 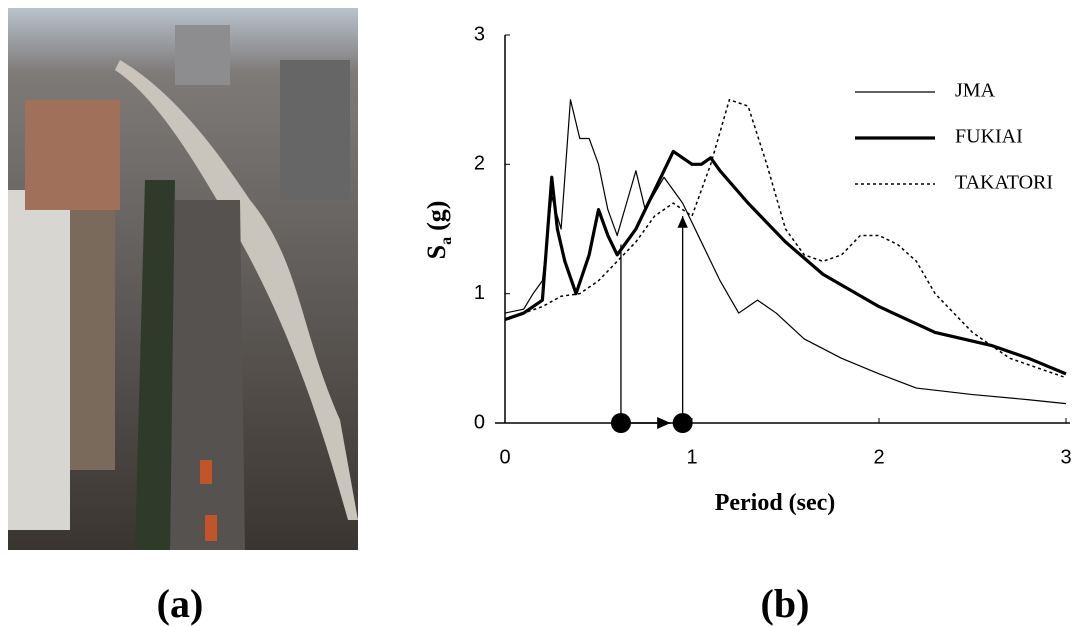 I want to click on panel-label: (a), so click(x=180, y=603).